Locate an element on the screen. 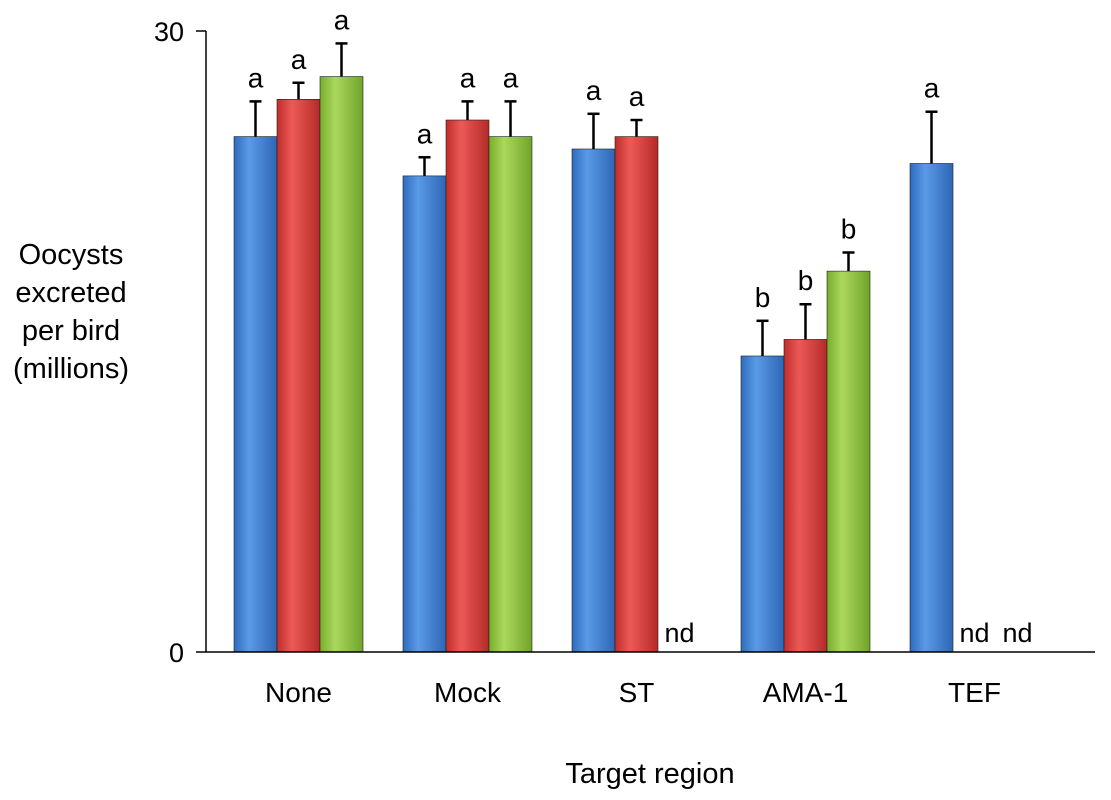 The width and height of the screenshot is (1111, 800). x-axis-label: Target region is located at coordinates (650, 774).